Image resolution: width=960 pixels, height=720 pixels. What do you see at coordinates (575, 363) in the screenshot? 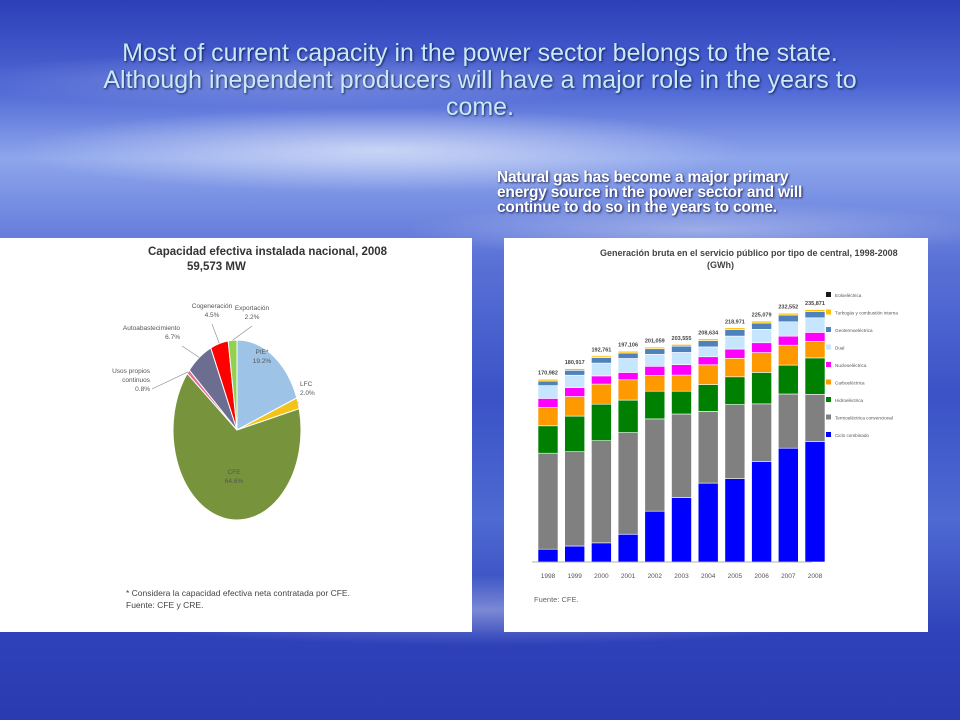
I see `bar-total-1999: 180,917` at bounding box center [575, 363].